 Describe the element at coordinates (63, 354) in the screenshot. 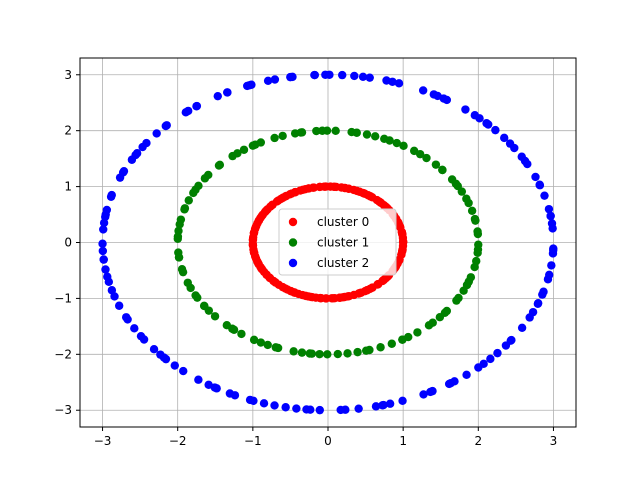

I see `y-tick-label: −2` at that location.